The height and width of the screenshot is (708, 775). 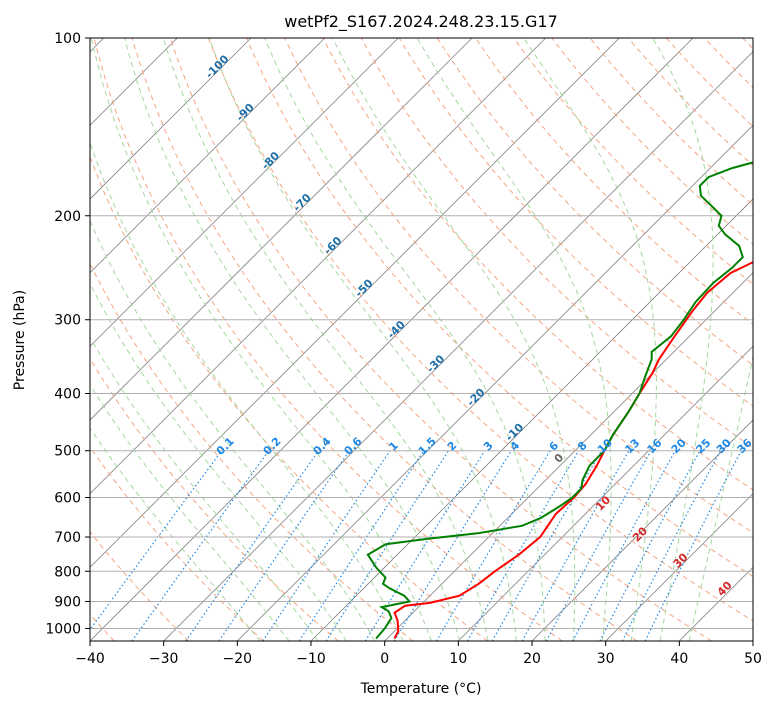 What do you see at coordinates (67, 321) in the screenshot?
I see `y-tick-label: 300` at bounding box center [67, 321].